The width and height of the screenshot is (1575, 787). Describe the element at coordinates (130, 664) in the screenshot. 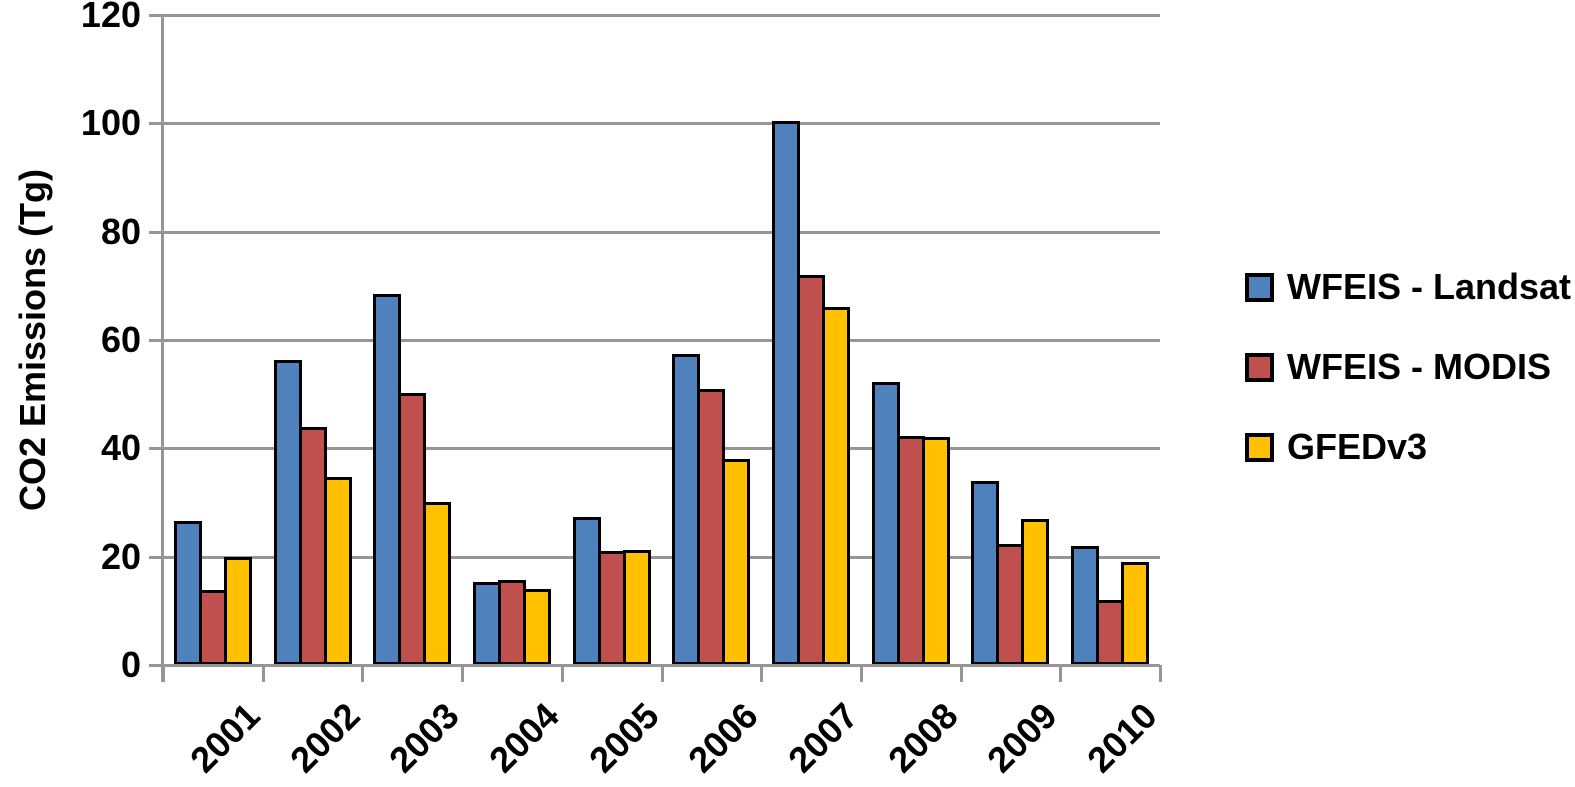

I see `y-tick-label-0: 0` at that location.